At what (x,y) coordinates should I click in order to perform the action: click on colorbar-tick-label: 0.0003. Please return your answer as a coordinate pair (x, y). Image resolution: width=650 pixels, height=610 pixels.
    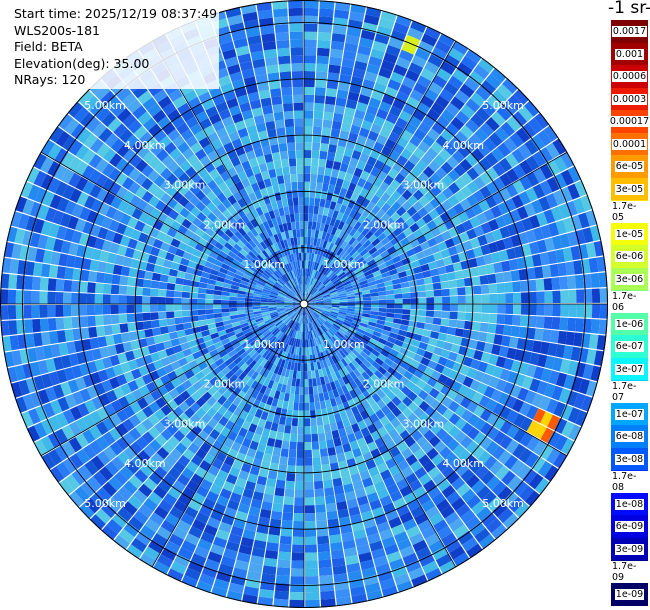
    Looking at the image, I should click on (629, 99).